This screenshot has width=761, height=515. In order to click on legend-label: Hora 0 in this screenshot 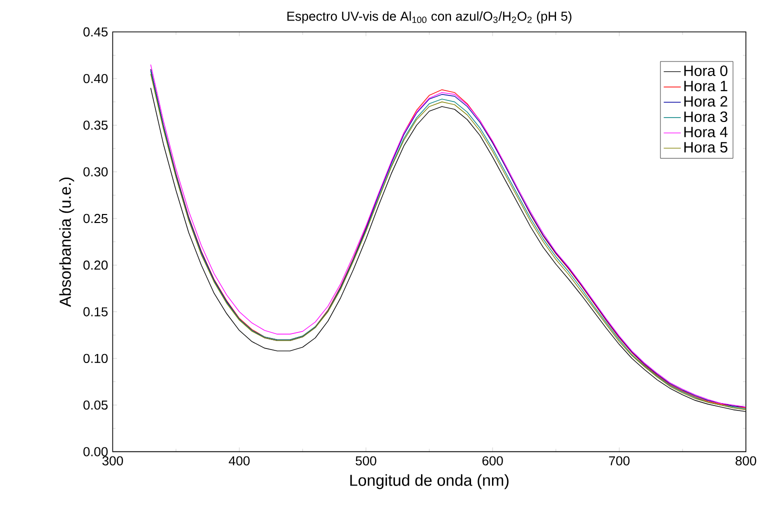, I will do `click(706, 71)`.